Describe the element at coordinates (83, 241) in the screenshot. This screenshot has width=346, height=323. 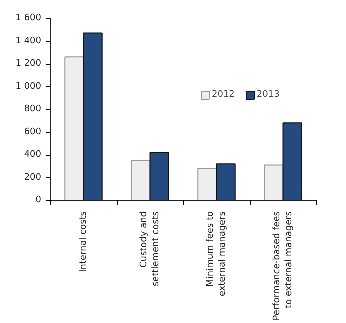
I see `x-tick-label: Internal costs` at that location.